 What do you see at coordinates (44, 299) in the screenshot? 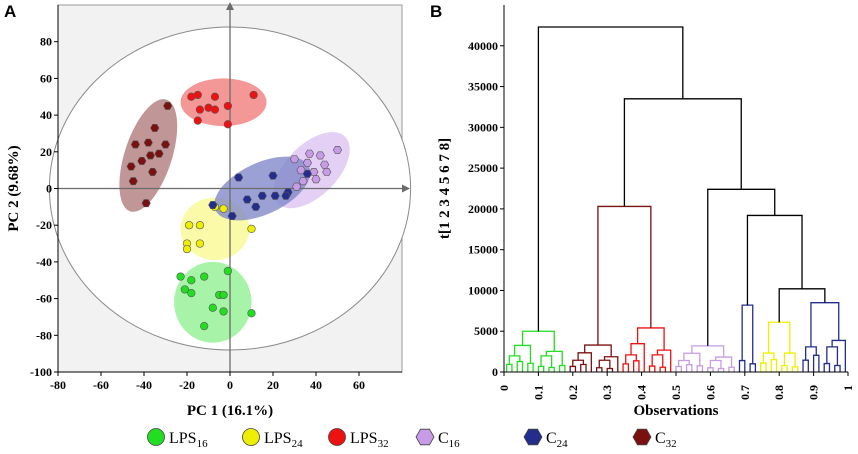
I see `y-tick-label: -60` at bounding box center [44, 299].